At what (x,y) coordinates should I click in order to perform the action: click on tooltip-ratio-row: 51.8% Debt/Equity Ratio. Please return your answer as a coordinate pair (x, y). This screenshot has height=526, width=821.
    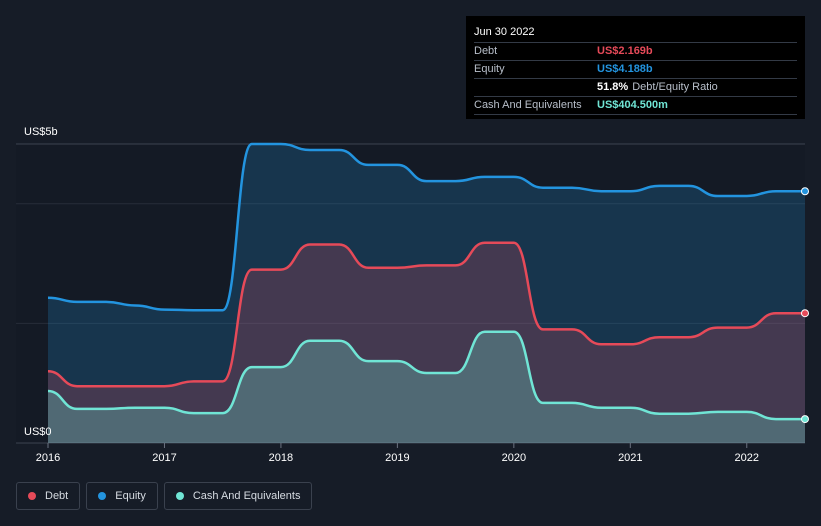
    Looking at the image, I should click on (635, 87).